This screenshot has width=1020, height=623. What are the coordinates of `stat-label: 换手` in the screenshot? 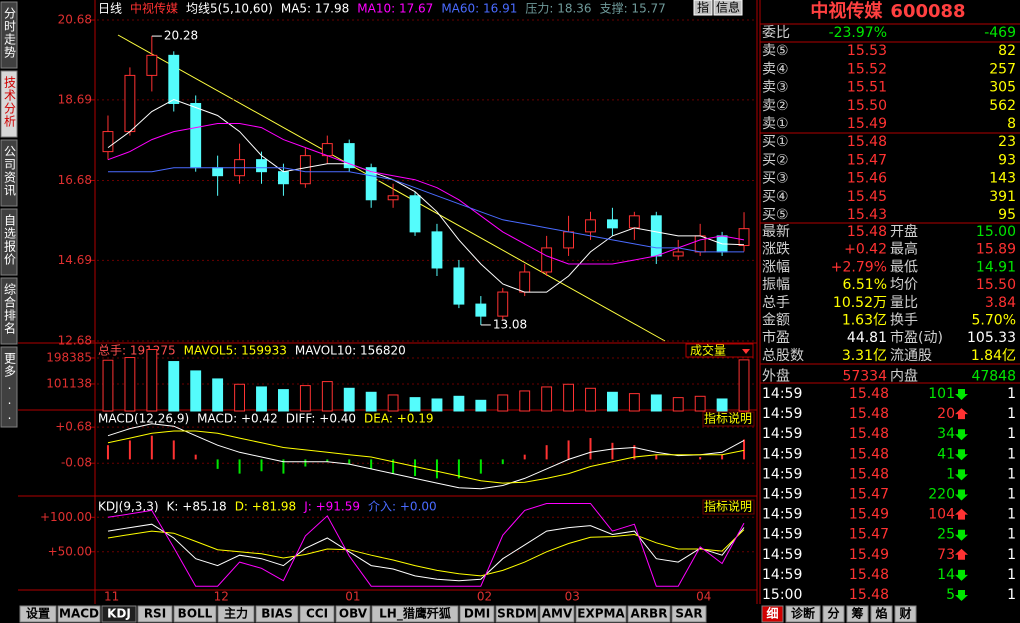 It's located at (904, 320).